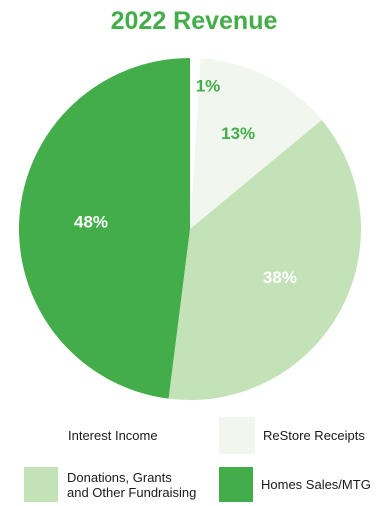 The image size is (388, 506). I want to click on legend-label-homes-sales: Homes Sales/MTG, so click(316, 484).